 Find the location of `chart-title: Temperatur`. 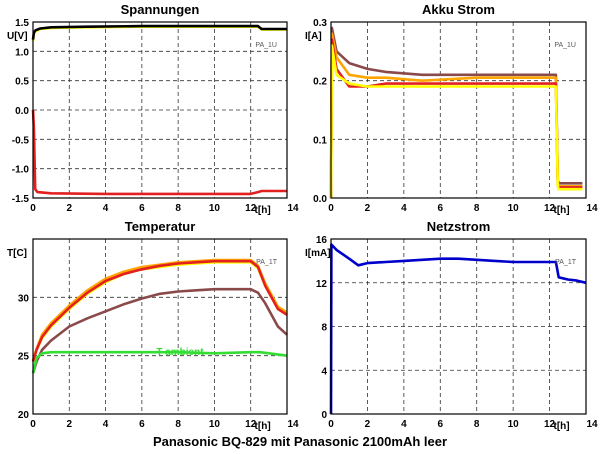

chart-title: Temperatur is located at coordinates (160, 226).